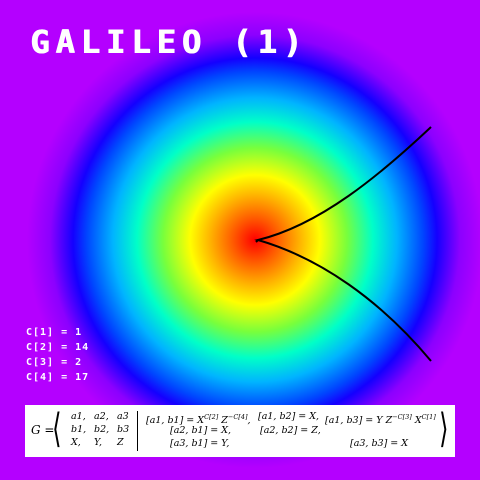 The height and width of the screenshot is (480, 480). Describe the element at coordinates (169, 42) in the screenshot. I see `page-title: GALILEO (1)` at that location.